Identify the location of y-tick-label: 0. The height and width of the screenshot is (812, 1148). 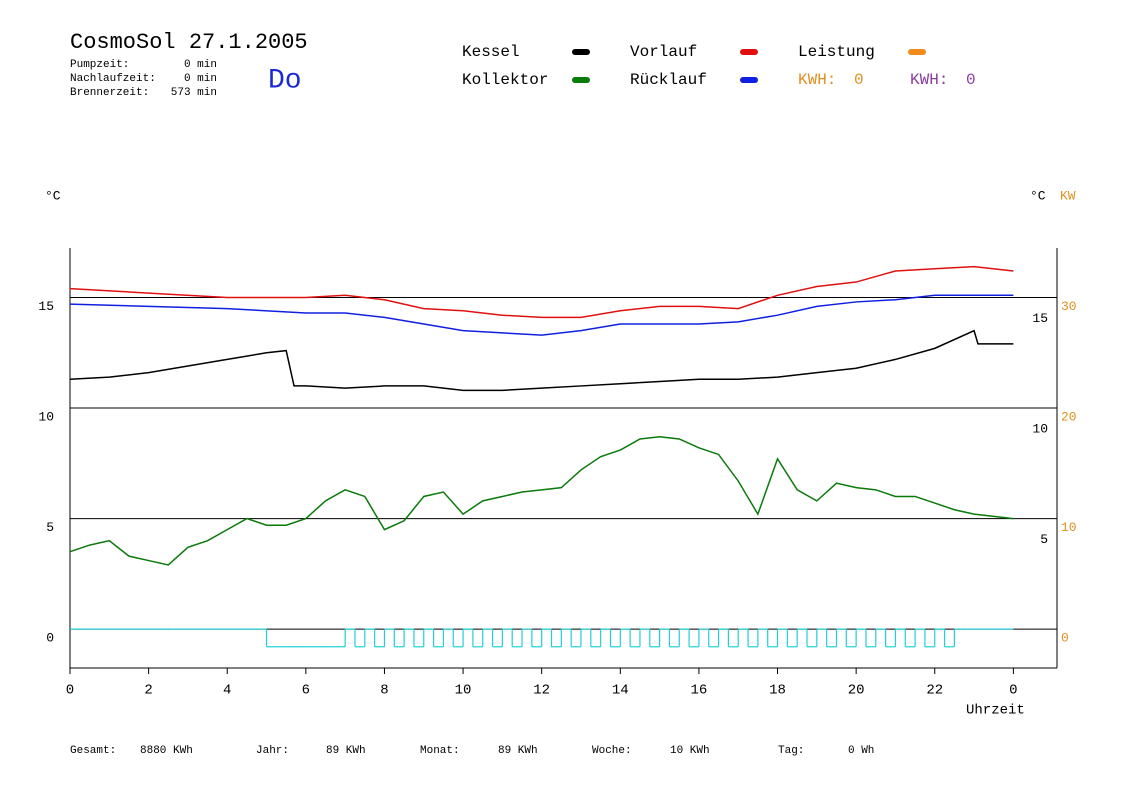
(50, 638).